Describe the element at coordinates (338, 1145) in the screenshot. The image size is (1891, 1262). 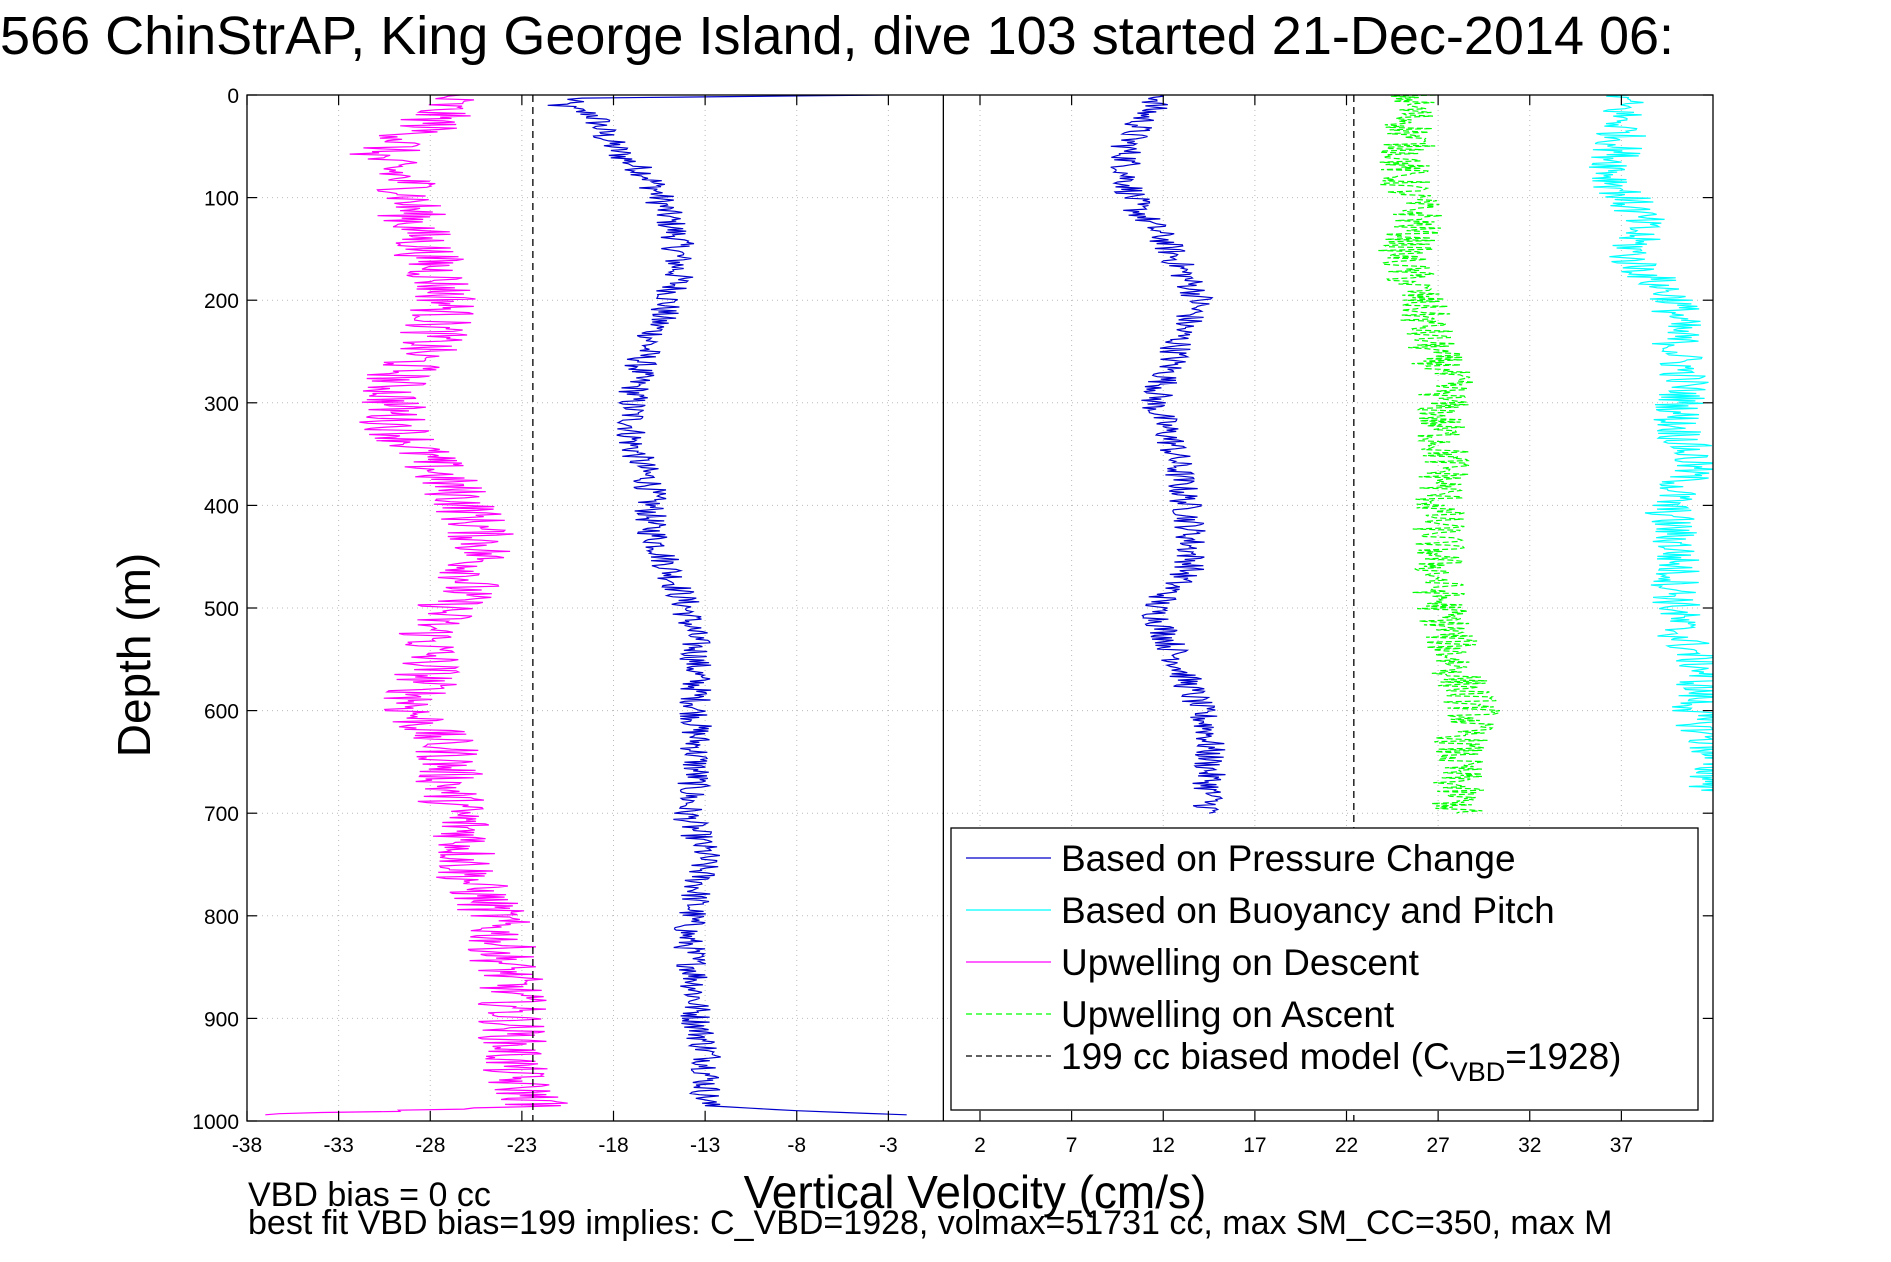
I see `x-tick-label: -33` at that location.